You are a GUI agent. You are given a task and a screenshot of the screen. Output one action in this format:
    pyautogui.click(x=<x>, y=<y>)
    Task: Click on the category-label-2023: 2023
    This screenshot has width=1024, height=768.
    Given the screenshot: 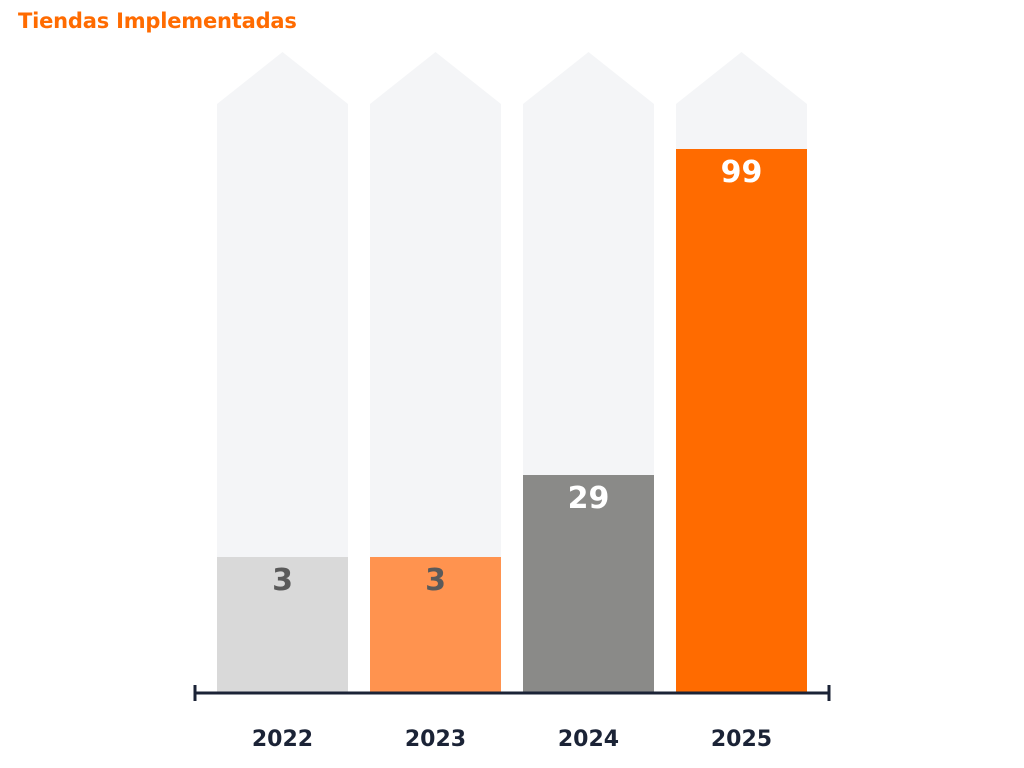 What is the action you would take?
    pyautogui.click(x=435, y=739)
    